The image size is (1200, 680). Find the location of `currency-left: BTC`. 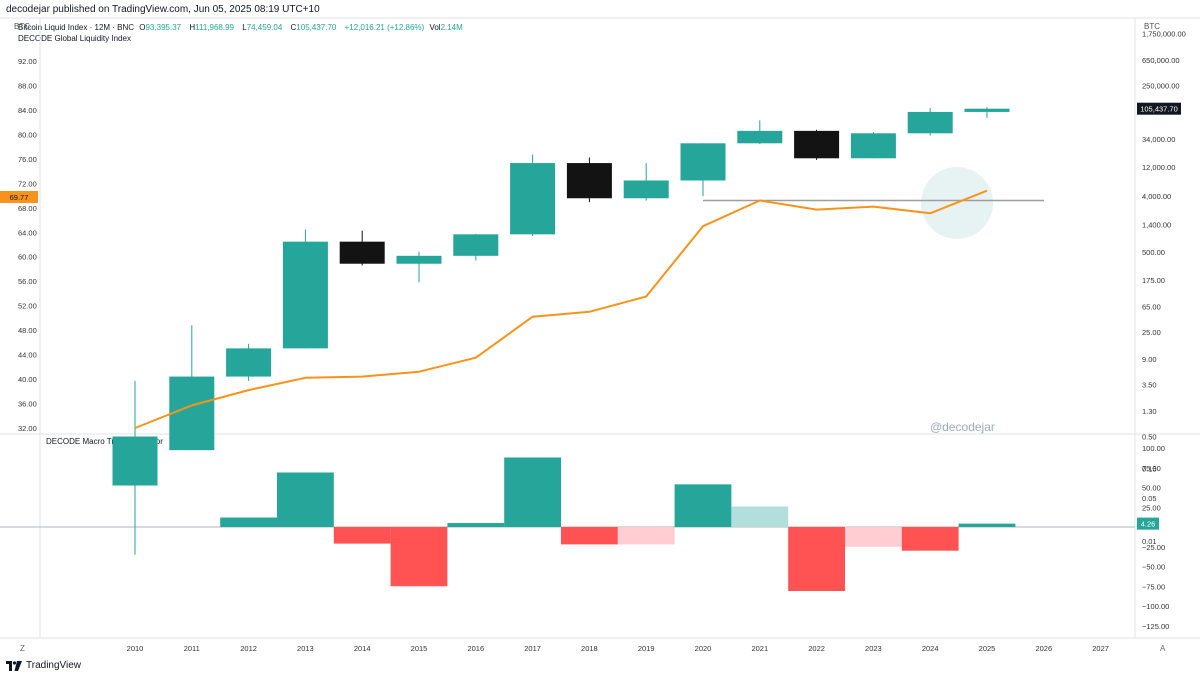

currency-left: BTC is located at coordinates (22, 26).